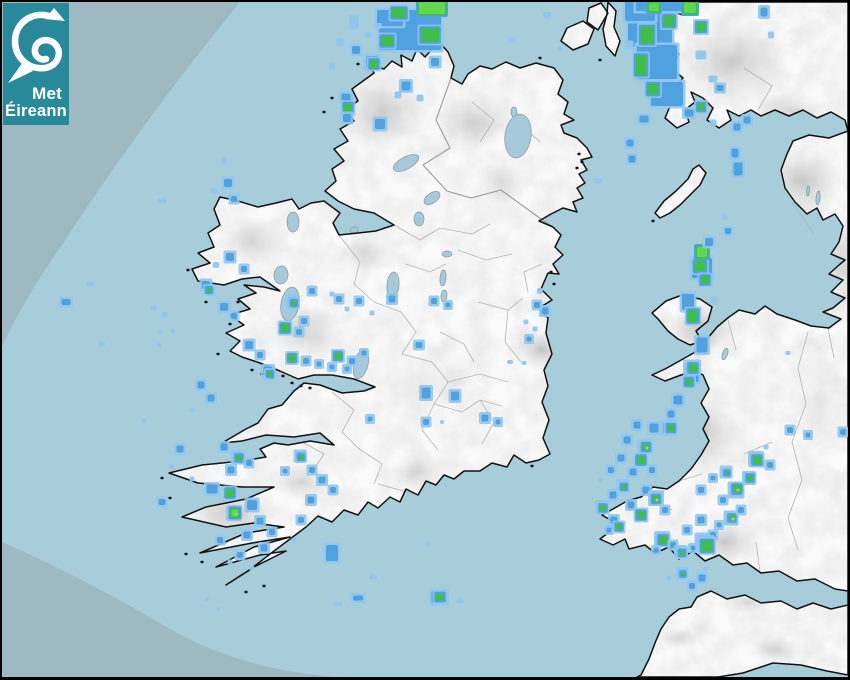  Describe the element at coordinates (36, 111) in the screenshot. I see `logo-text-eireann: Éireann` at that location.